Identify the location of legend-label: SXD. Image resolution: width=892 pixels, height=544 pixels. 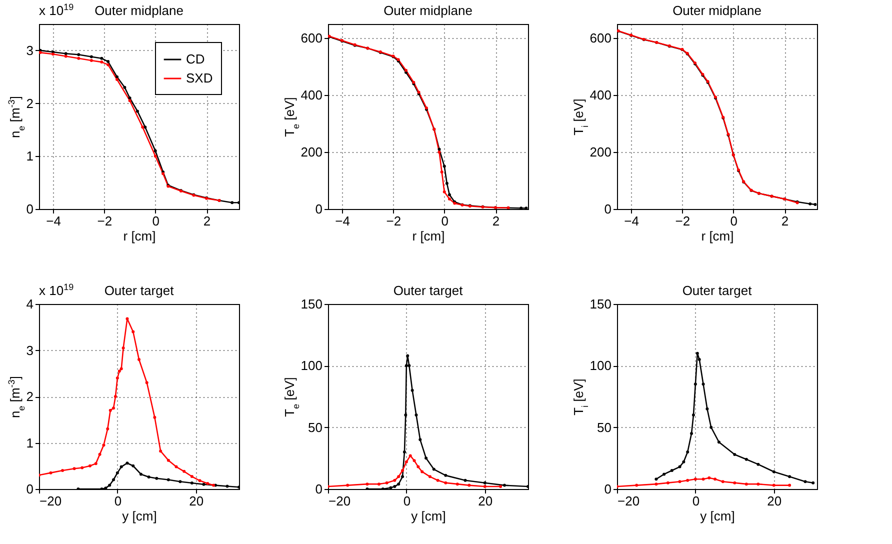
(199, 78).